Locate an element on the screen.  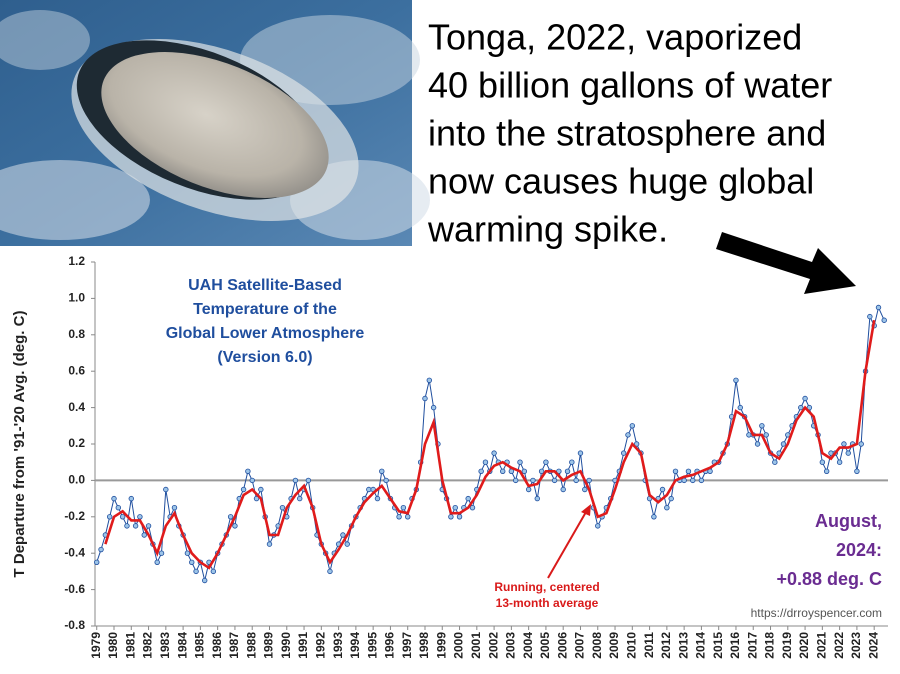
y-tick-label: 1.0 is located at coordinates (76, 298).